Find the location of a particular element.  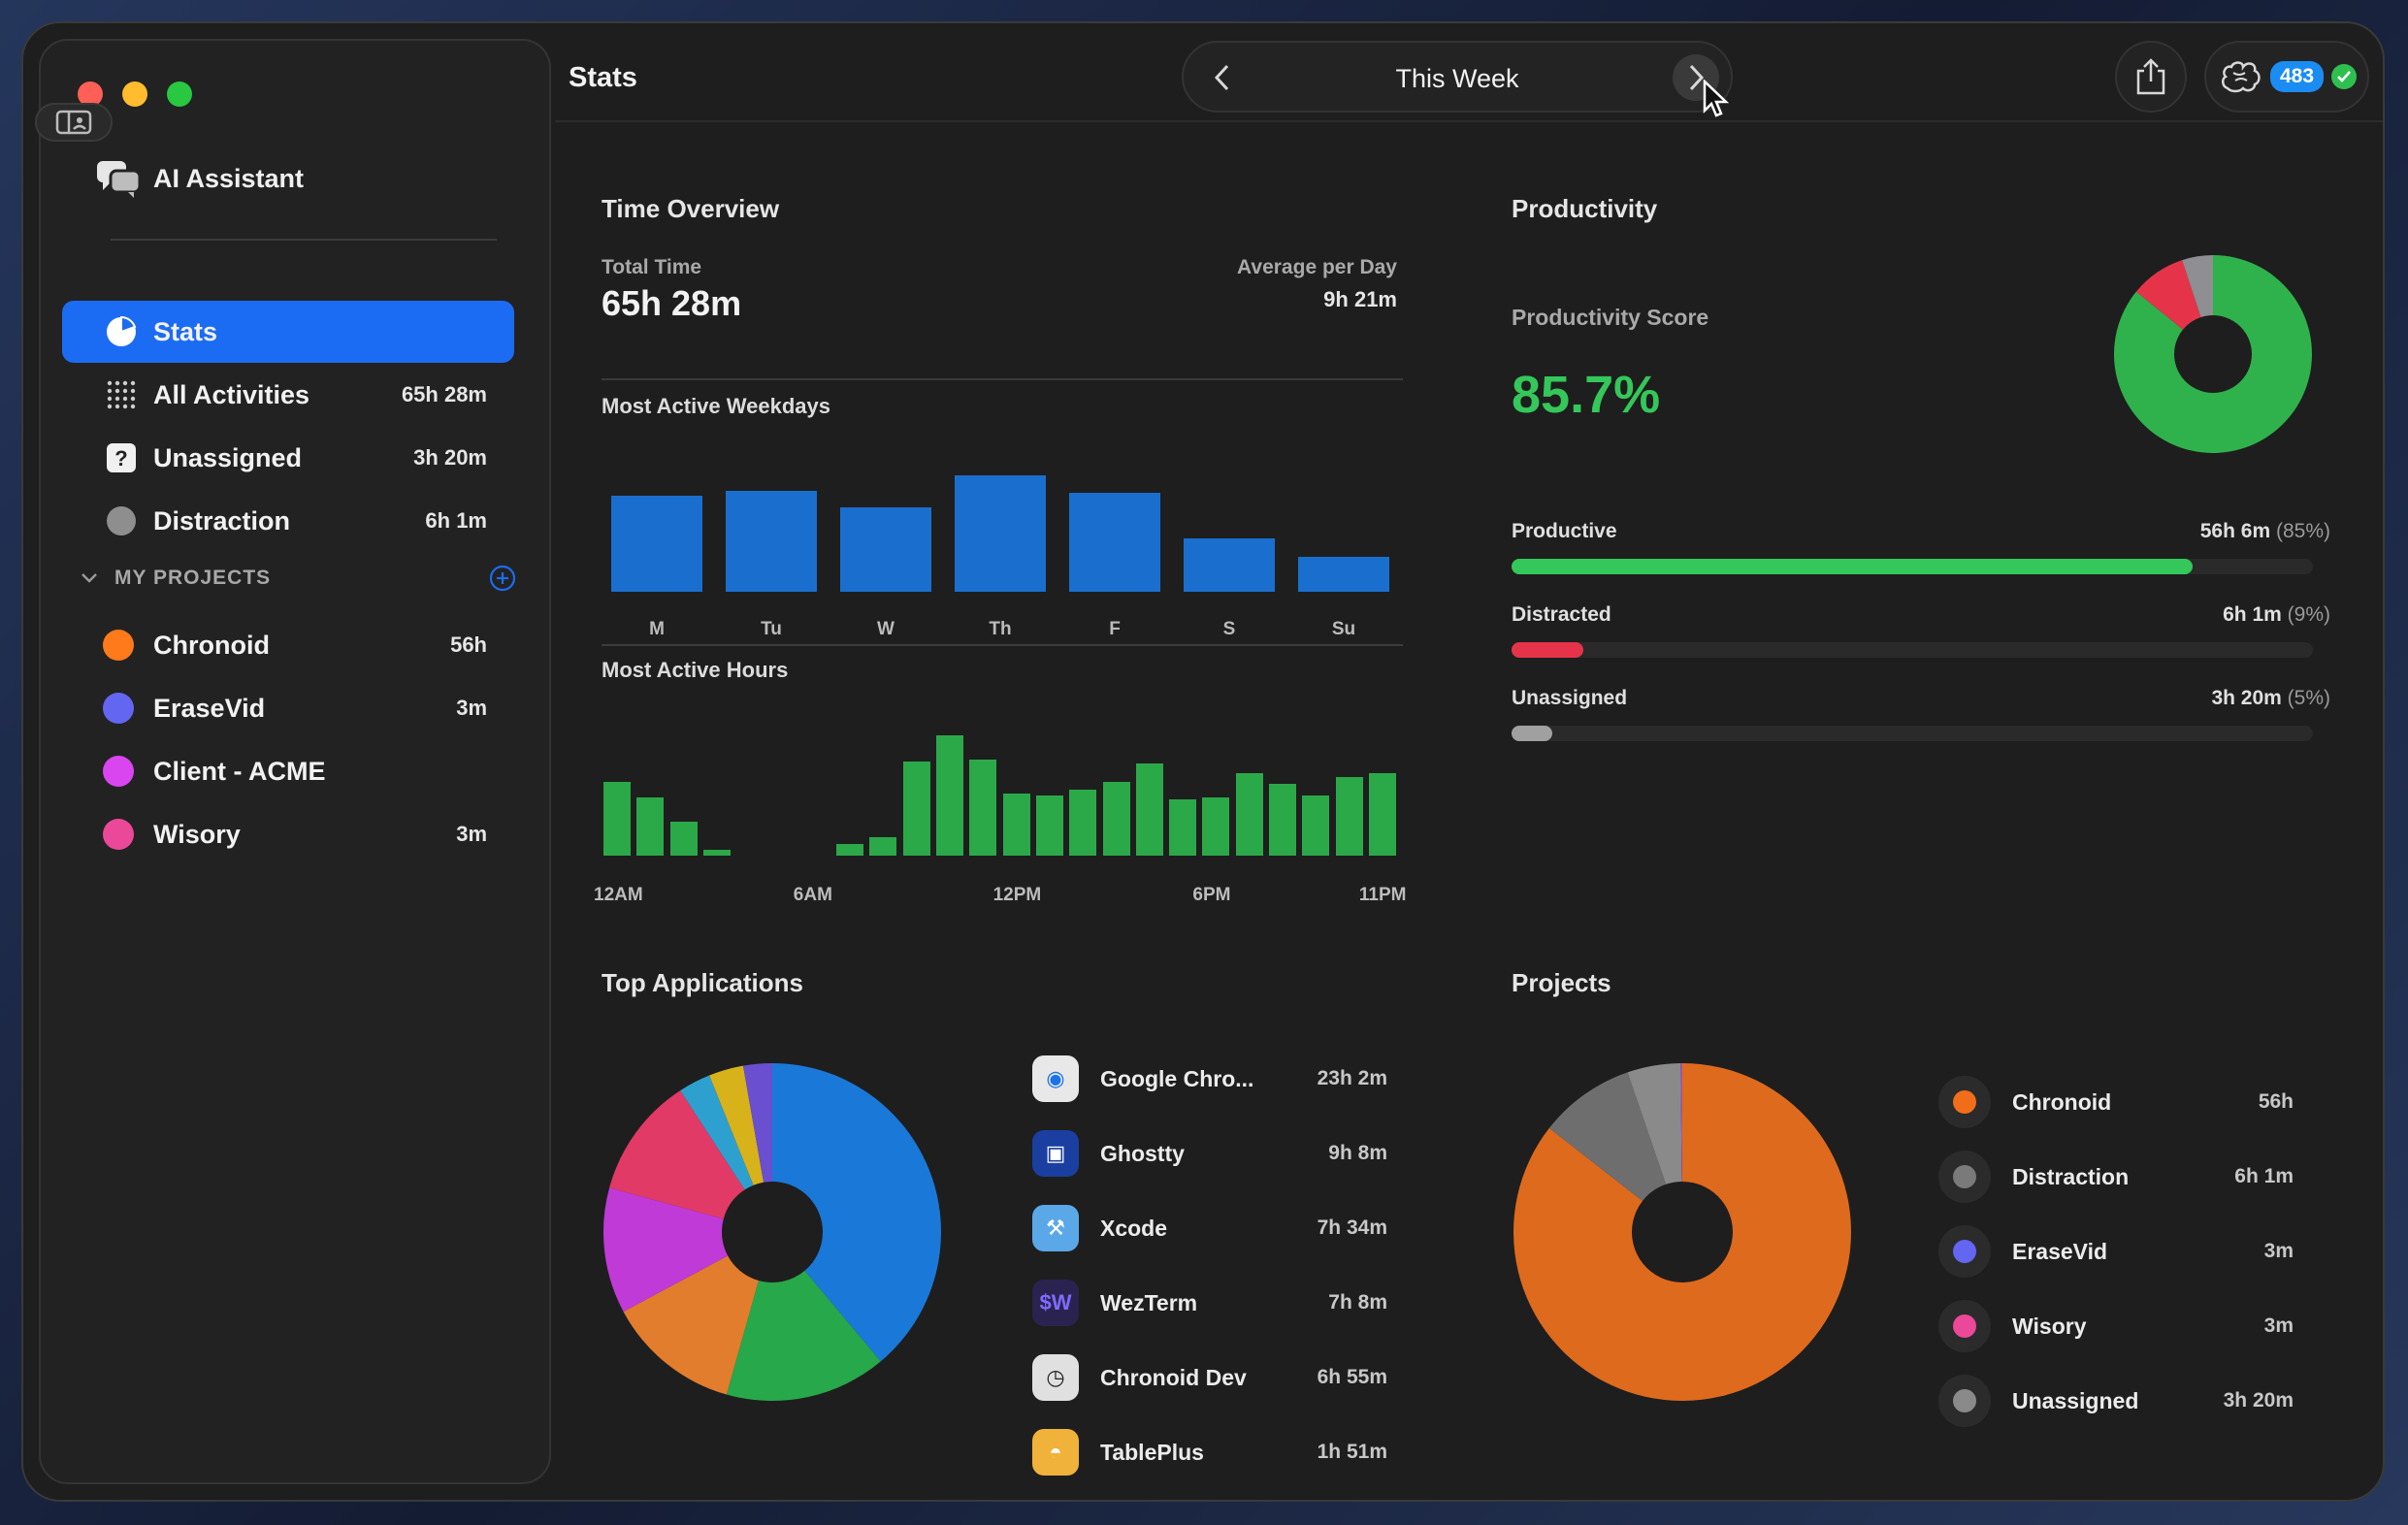

sidebar-item-value: 3h 20m is located at coordinates (450, 458).